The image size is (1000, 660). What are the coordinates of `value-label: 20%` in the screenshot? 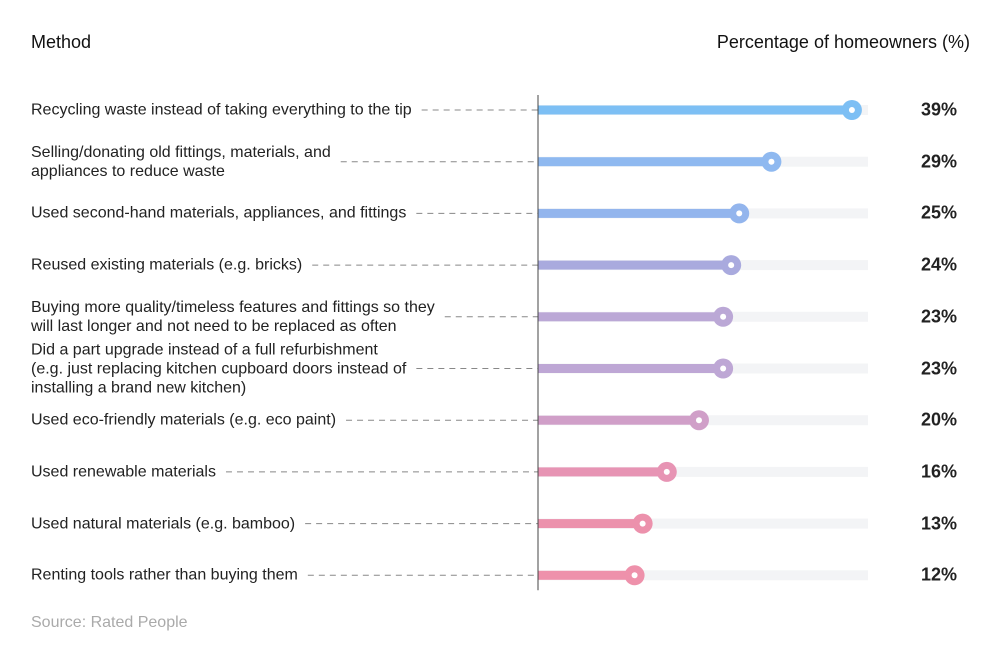 It's located at (938, 419).